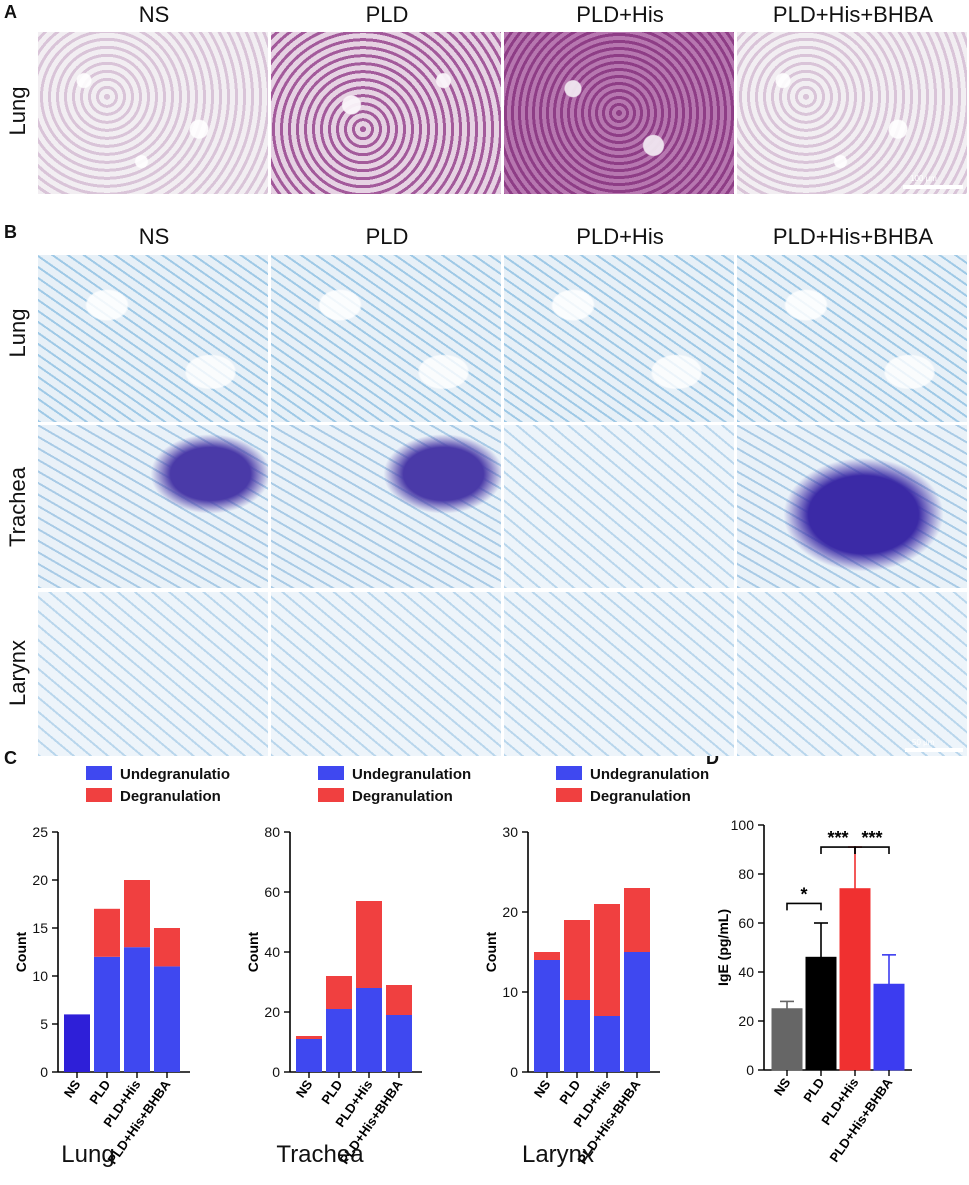  Describe the element at coordinates (44, 1024) in the screenshot. I see `y-tick-label: 5` at that location.